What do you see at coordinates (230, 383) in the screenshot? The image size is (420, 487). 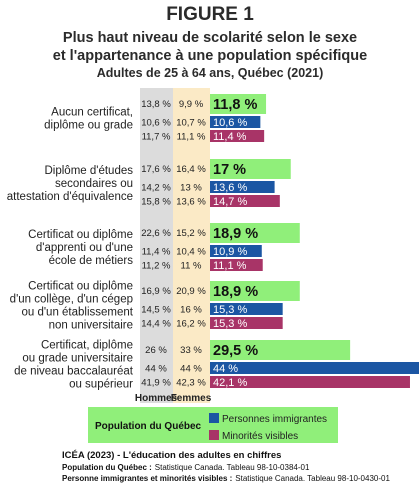 I see `data-label-minorities: 42,1 %` at bounding box center [230, 383].